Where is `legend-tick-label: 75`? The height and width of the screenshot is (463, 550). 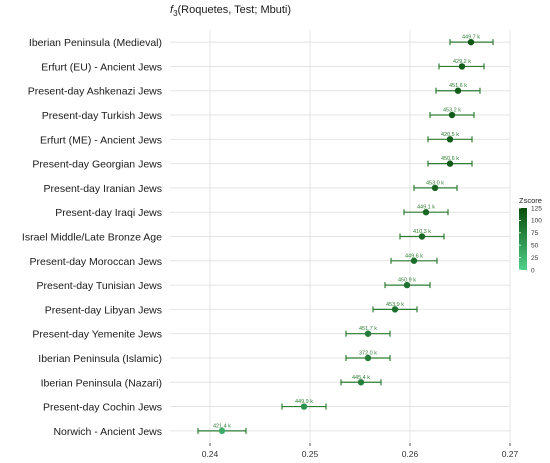
legend-tick-label: 75 is located at coordinates (535, 233).